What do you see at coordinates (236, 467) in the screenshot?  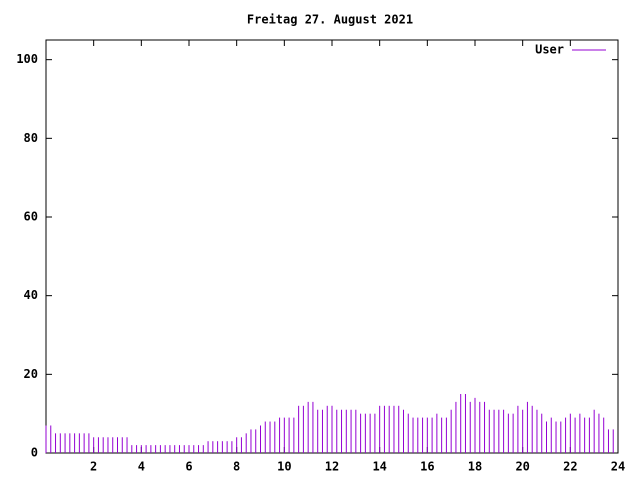 I see `x-tick-label: 8` at bounding box center [236, 467].